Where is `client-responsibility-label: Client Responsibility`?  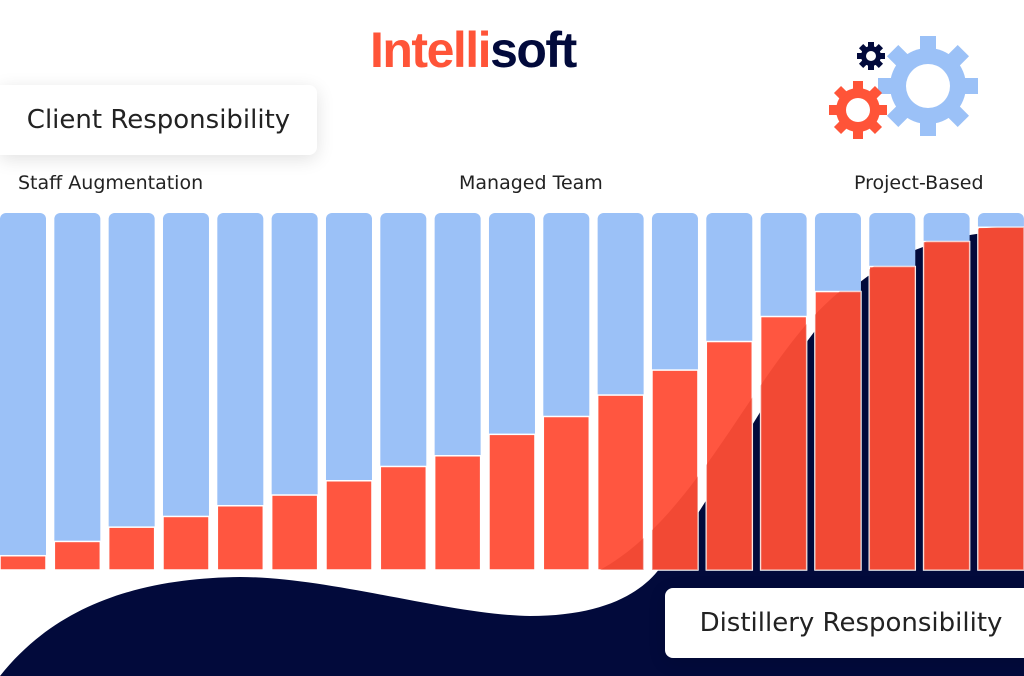
client-responsibility-label: Client Responsibility is located at coordinates (158, 120).